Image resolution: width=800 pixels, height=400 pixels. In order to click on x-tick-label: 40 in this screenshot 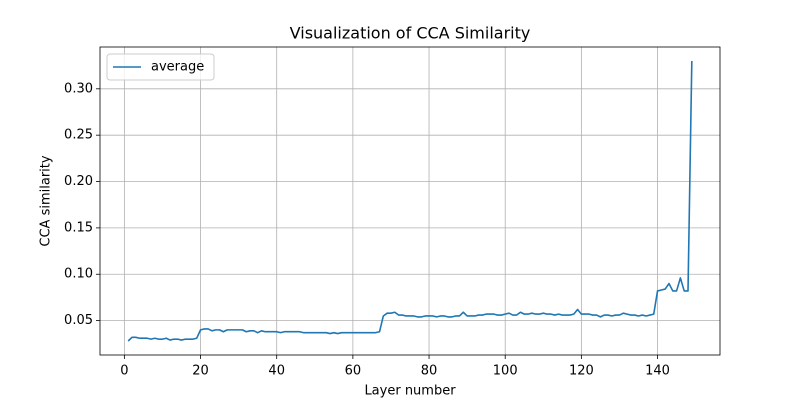, I will do `click(276, 371)`.